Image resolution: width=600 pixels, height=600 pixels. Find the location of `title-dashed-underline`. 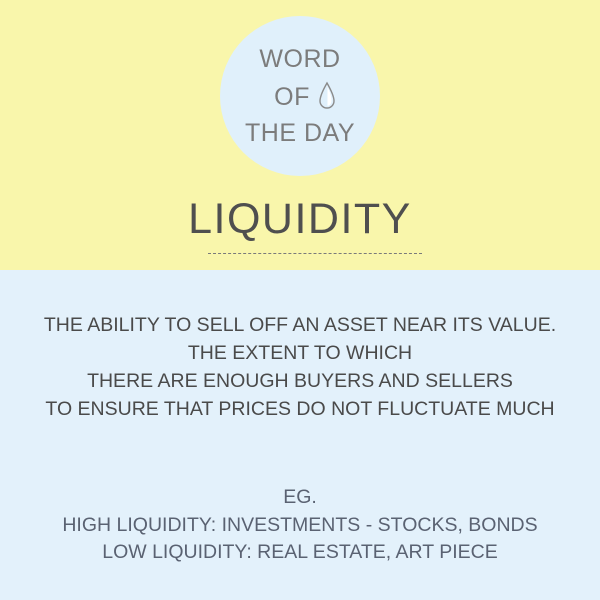

title-dashed-underline is located at coordinates (315, 253).